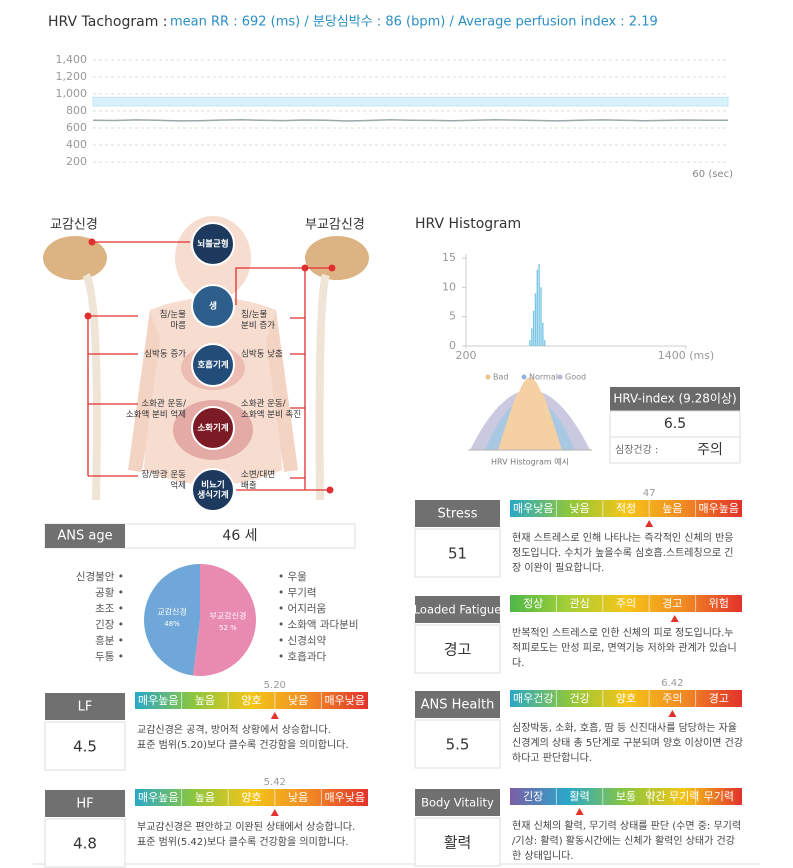  Describe the element at coordinates (500, 377) in the screenshot. I see `legend-label: Bad` at that location.